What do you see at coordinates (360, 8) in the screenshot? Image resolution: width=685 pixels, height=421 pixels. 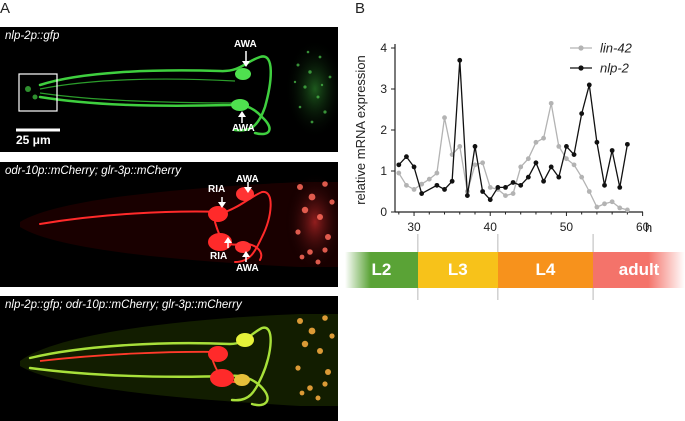 I see `panel-b-letter: B` at bounding box center [360, 8].